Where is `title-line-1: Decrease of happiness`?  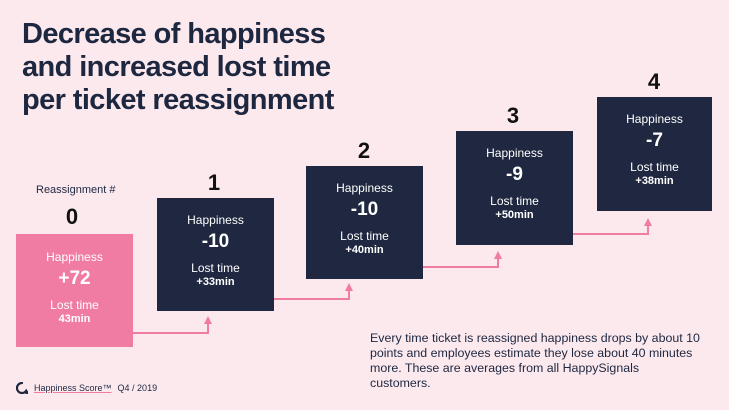
title-line-1: Decrease of happiness is located at coordinates (174, 34).